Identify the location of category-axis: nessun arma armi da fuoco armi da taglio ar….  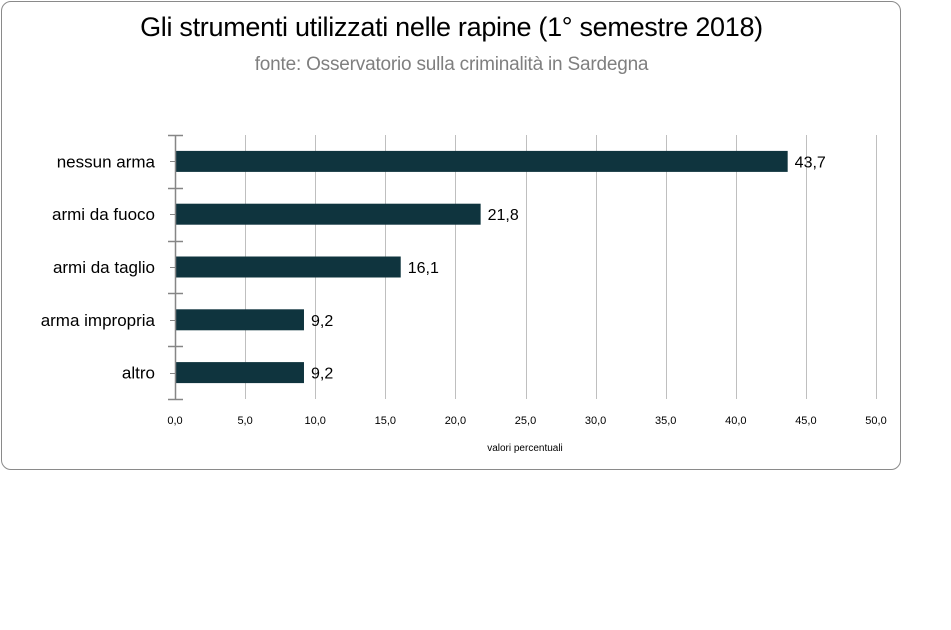
(112, 267).